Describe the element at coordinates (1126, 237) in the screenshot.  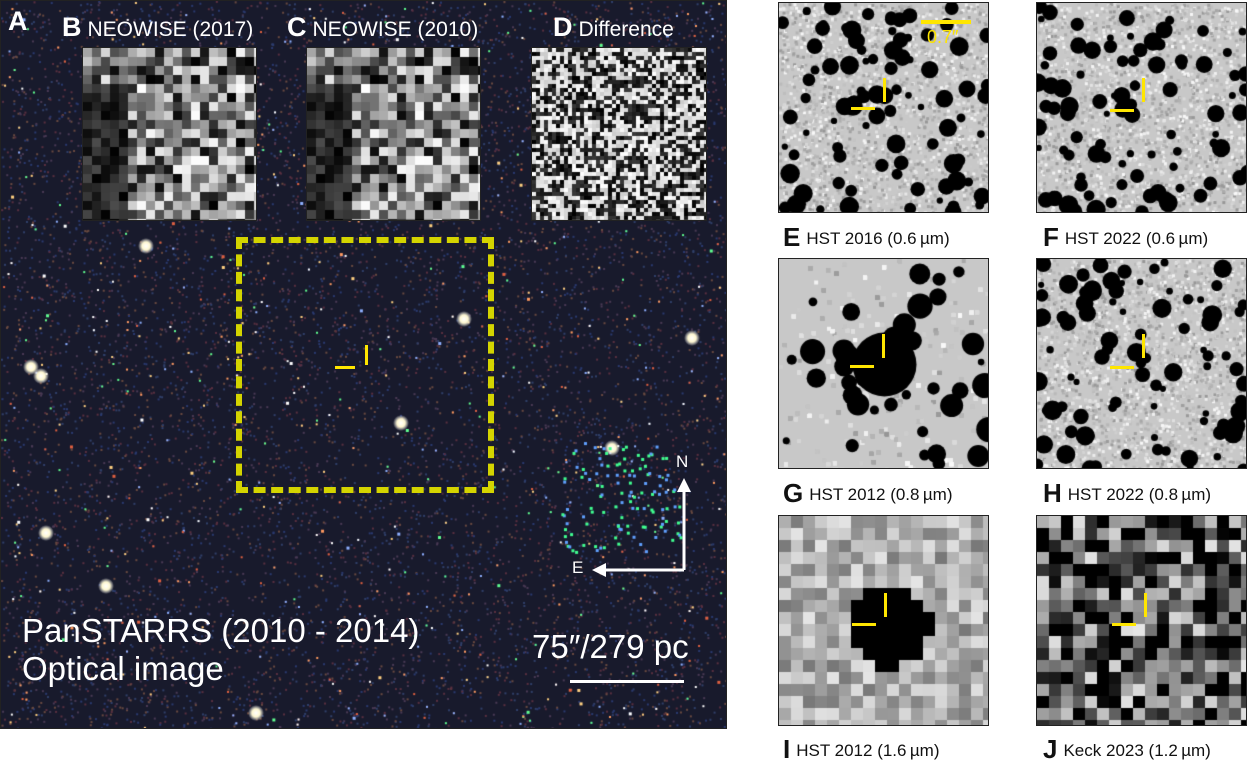
I see `caption-f: F HST 2022 (0.6 µm)` at that location.